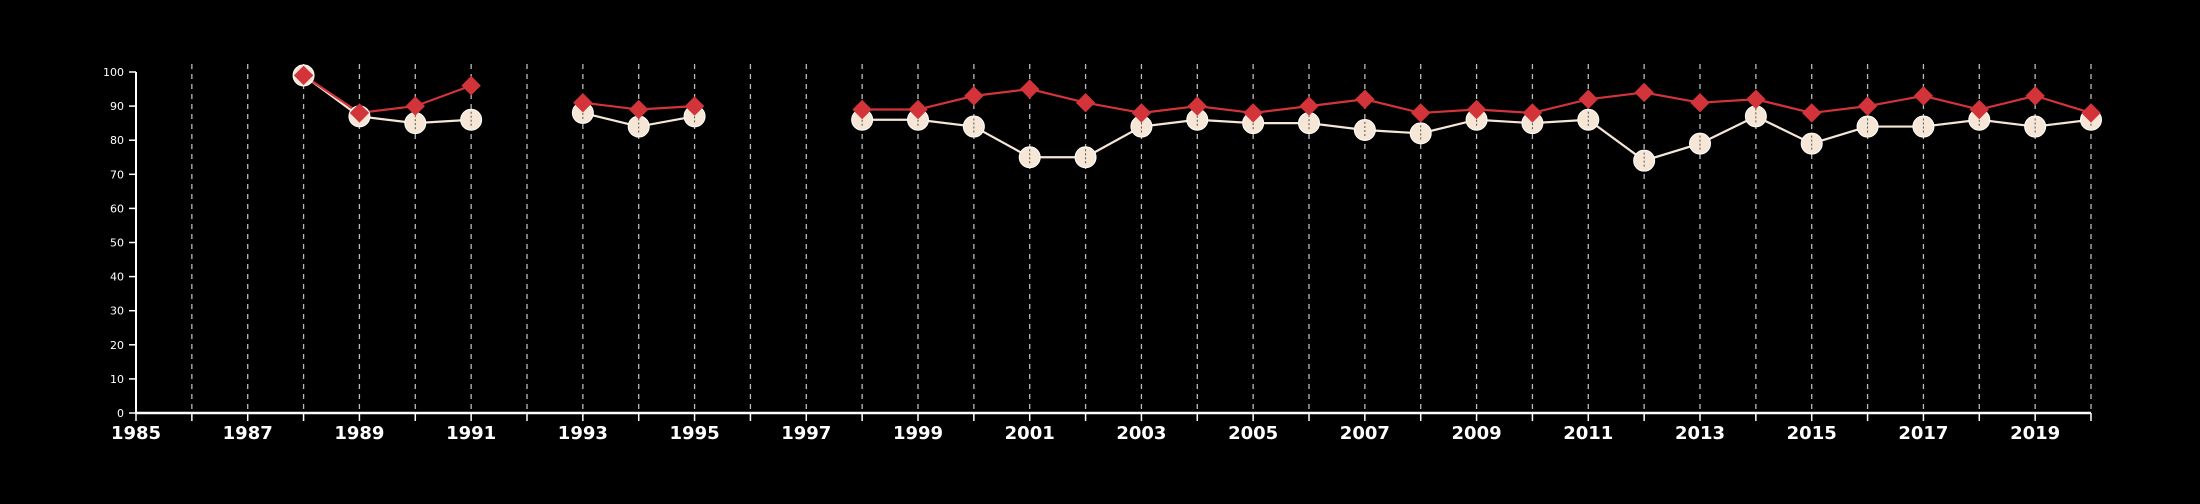 Image resolution: width=2200 pixels, height=504 pixels. I want to click on series-line-circle, so click(387, 99).